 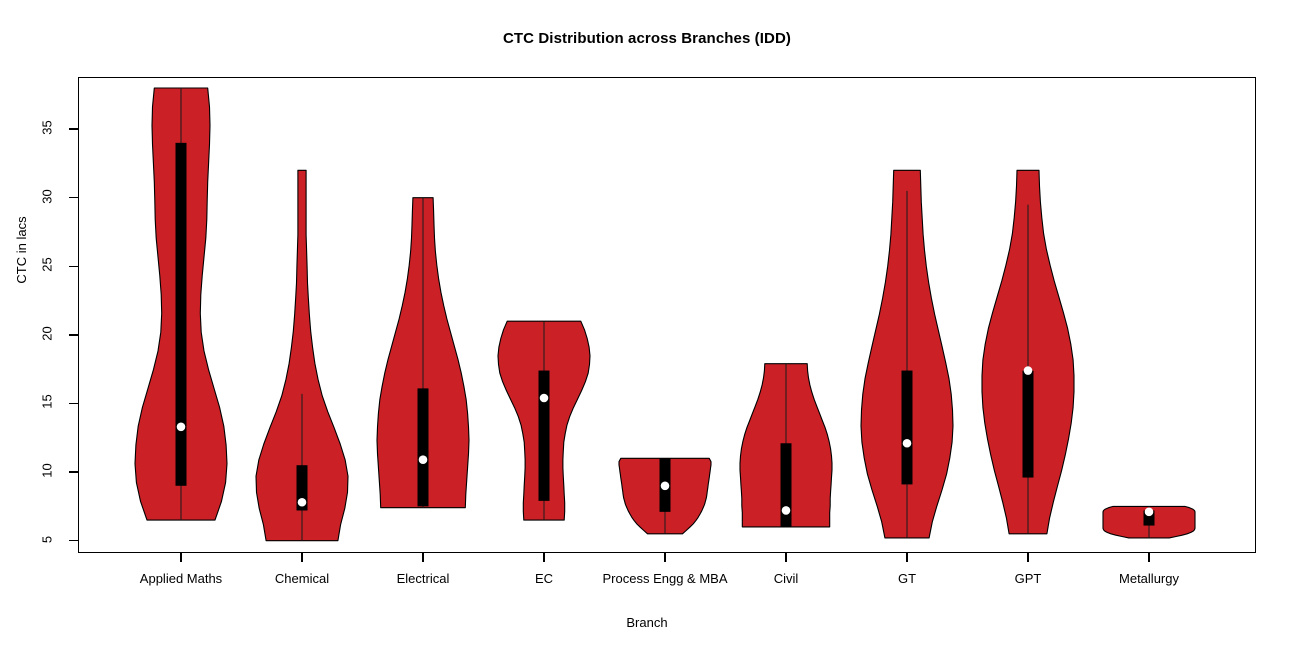 What do you see at coordinates (181, 304) in the screenshot?
I see `violin-applied-maths` at bounding box center [181, 304].